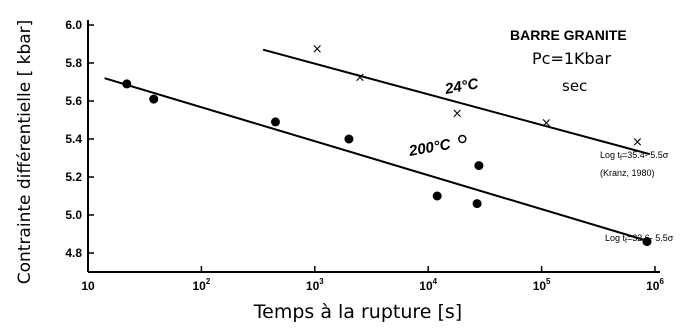  Describe the element at coordinates (655, 285) in the screenshot. I see `x-tick-label: 10⁶` at that location.